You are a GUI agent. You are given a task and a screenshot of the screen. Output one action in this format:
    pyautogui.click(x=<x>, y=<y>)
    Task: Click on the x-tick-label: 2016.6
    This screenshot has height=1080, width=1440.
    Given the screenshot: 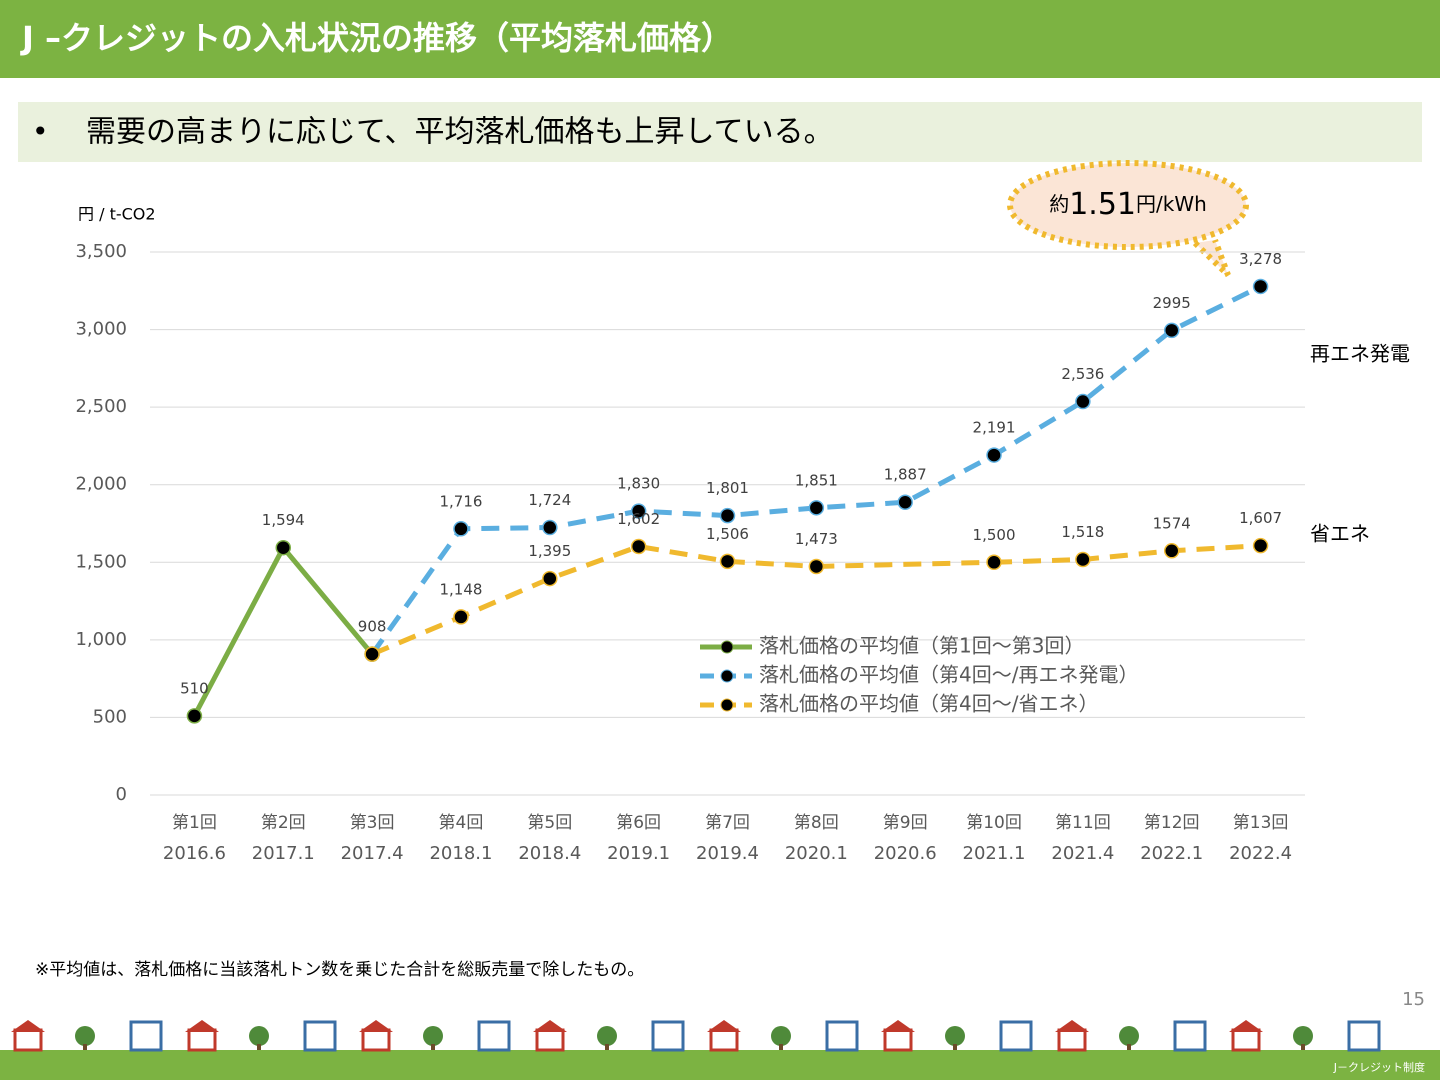 What is the action you would take?
    pyautogui.click(x=194, y=853)
    